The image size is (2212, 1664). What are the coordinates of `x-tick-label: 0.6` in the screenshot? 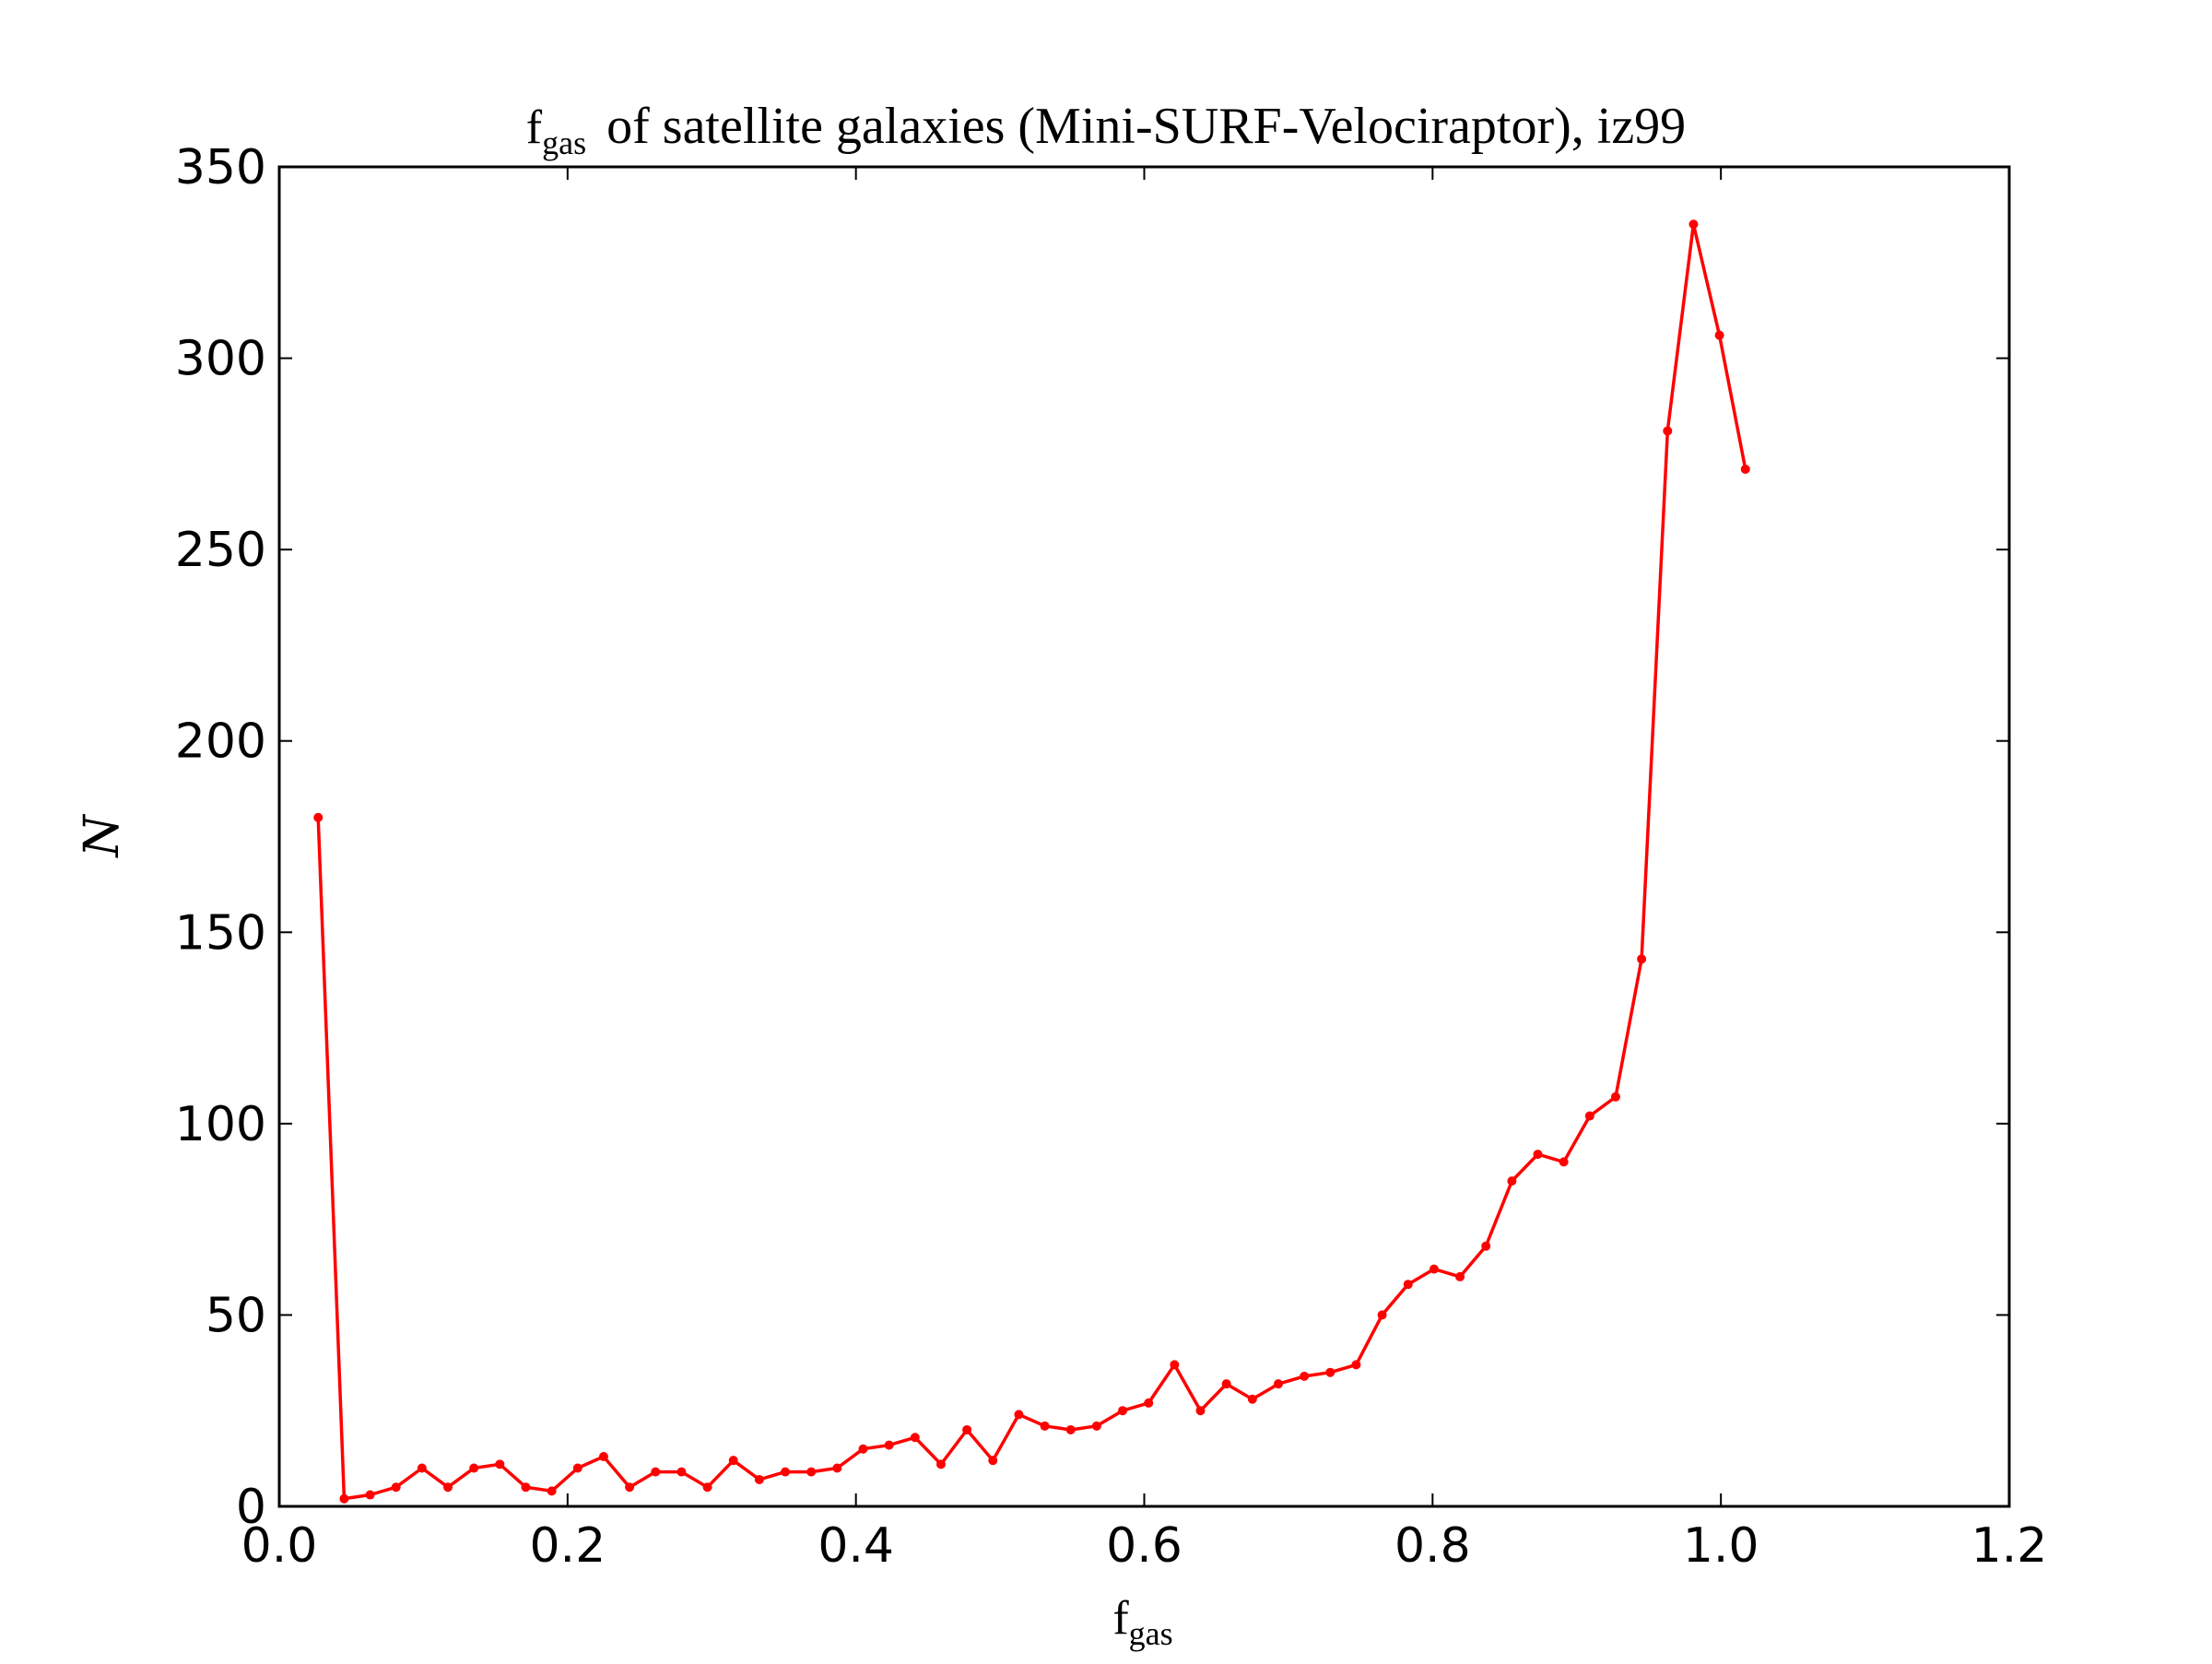 It's located at (1144, 1546).